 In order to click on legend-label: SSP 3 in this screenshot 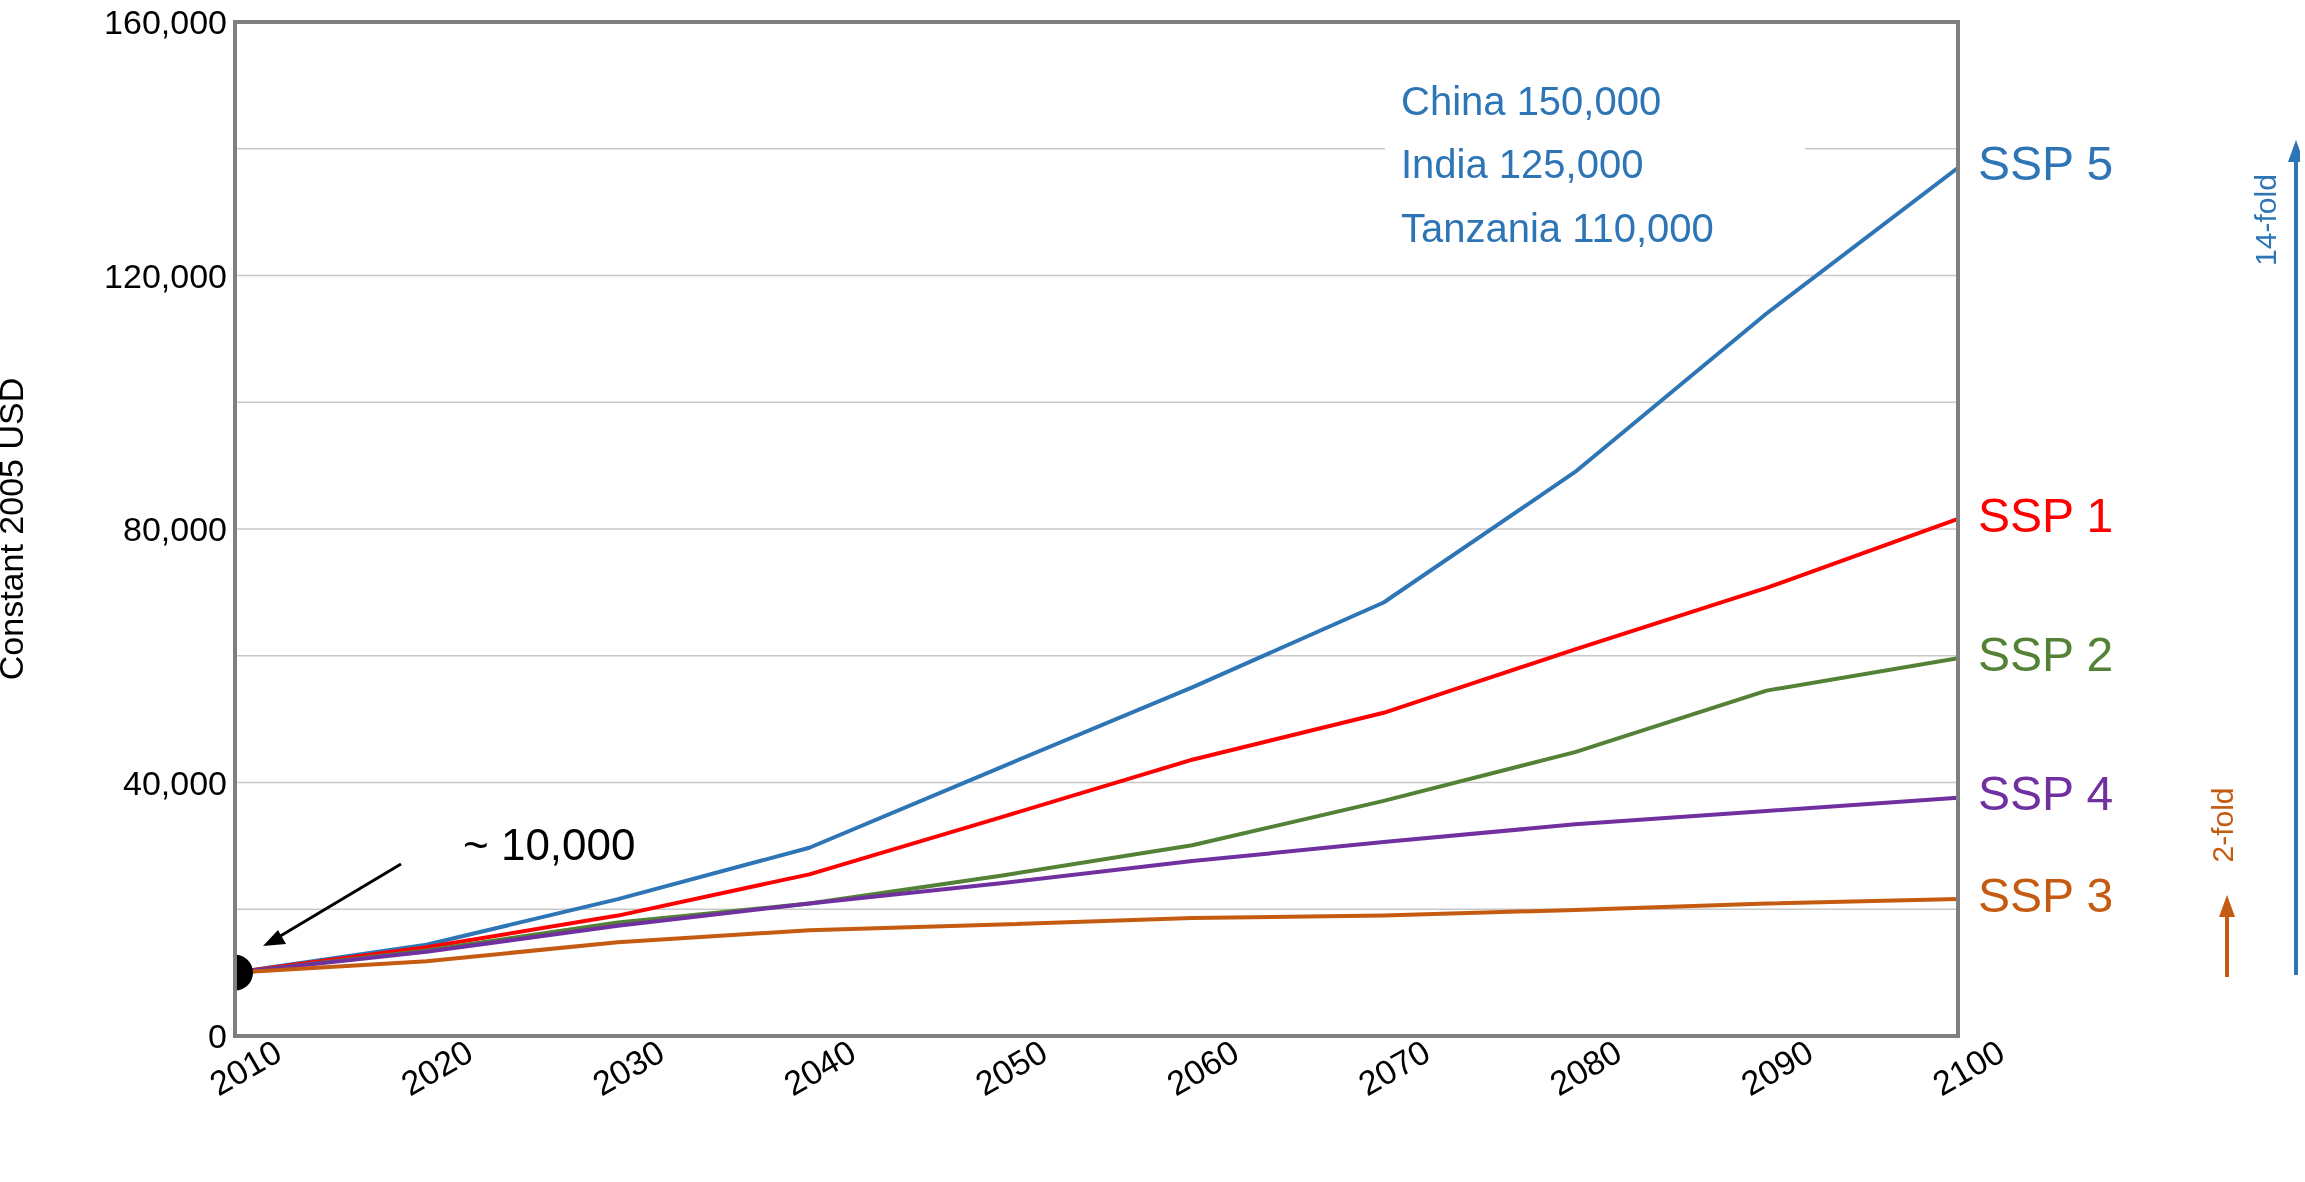, I will do `click(2046, 895)`.